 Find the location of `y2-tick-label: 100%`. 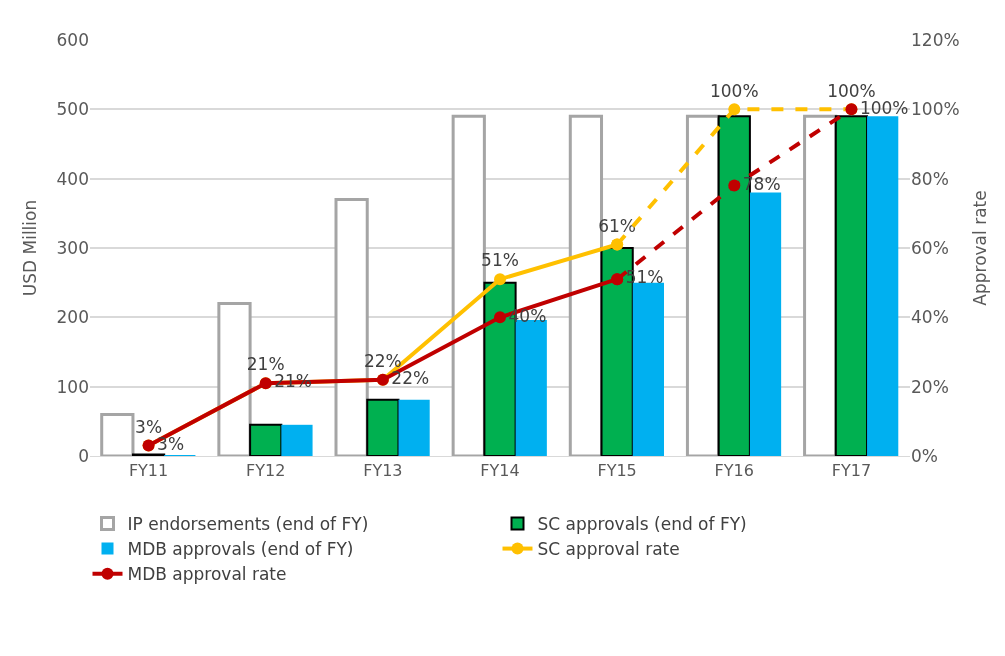

y2-tick-label: 100% is located at coordinates (935, 109).